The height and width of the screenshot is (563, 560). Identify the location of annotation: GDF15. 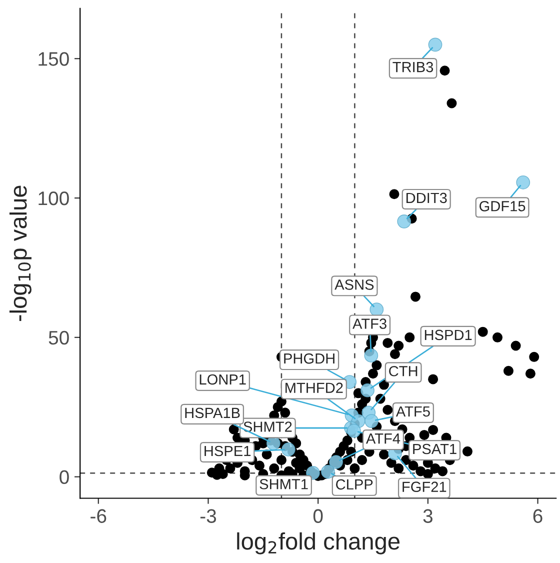
(503, 206).